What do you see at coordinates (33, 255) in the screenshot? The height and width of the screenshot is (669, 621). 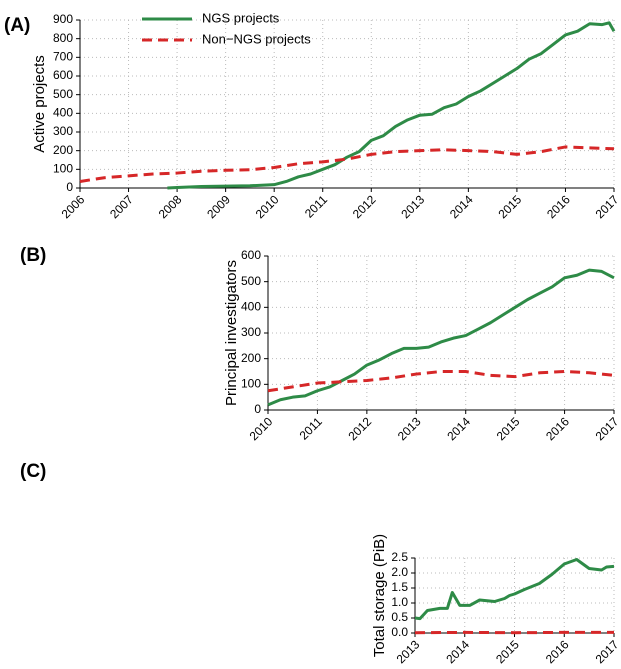 I see `panel-label: (B)` at bounding box center [33, 255].